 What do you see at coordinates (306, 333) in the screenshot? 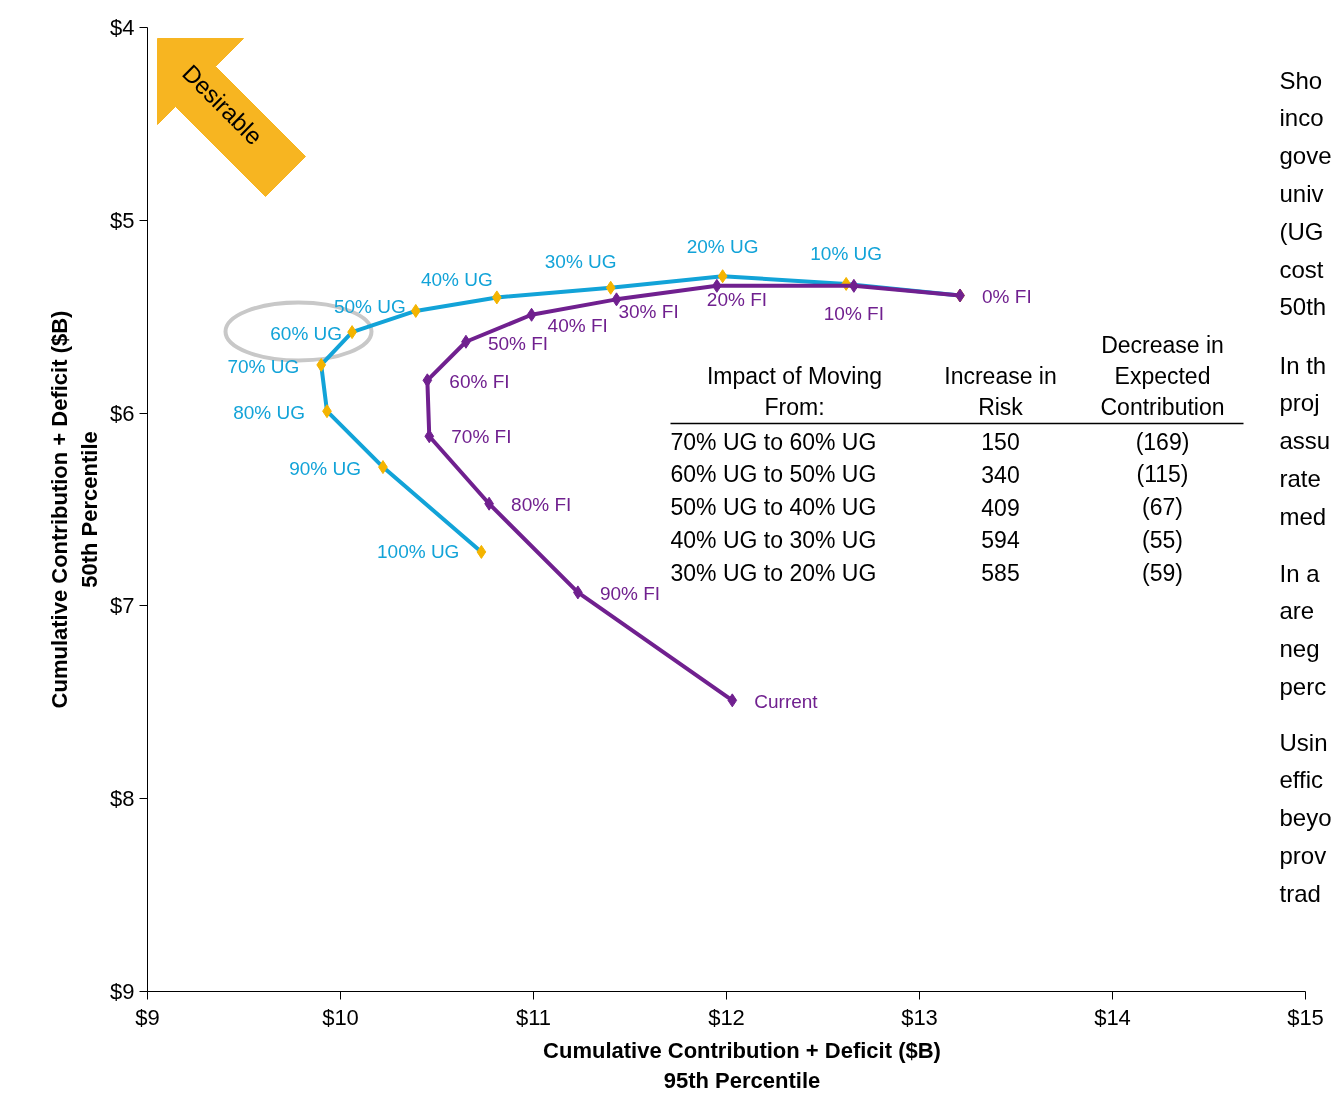
I see `annotation: 60% UG` at bounding box center [306, 333].